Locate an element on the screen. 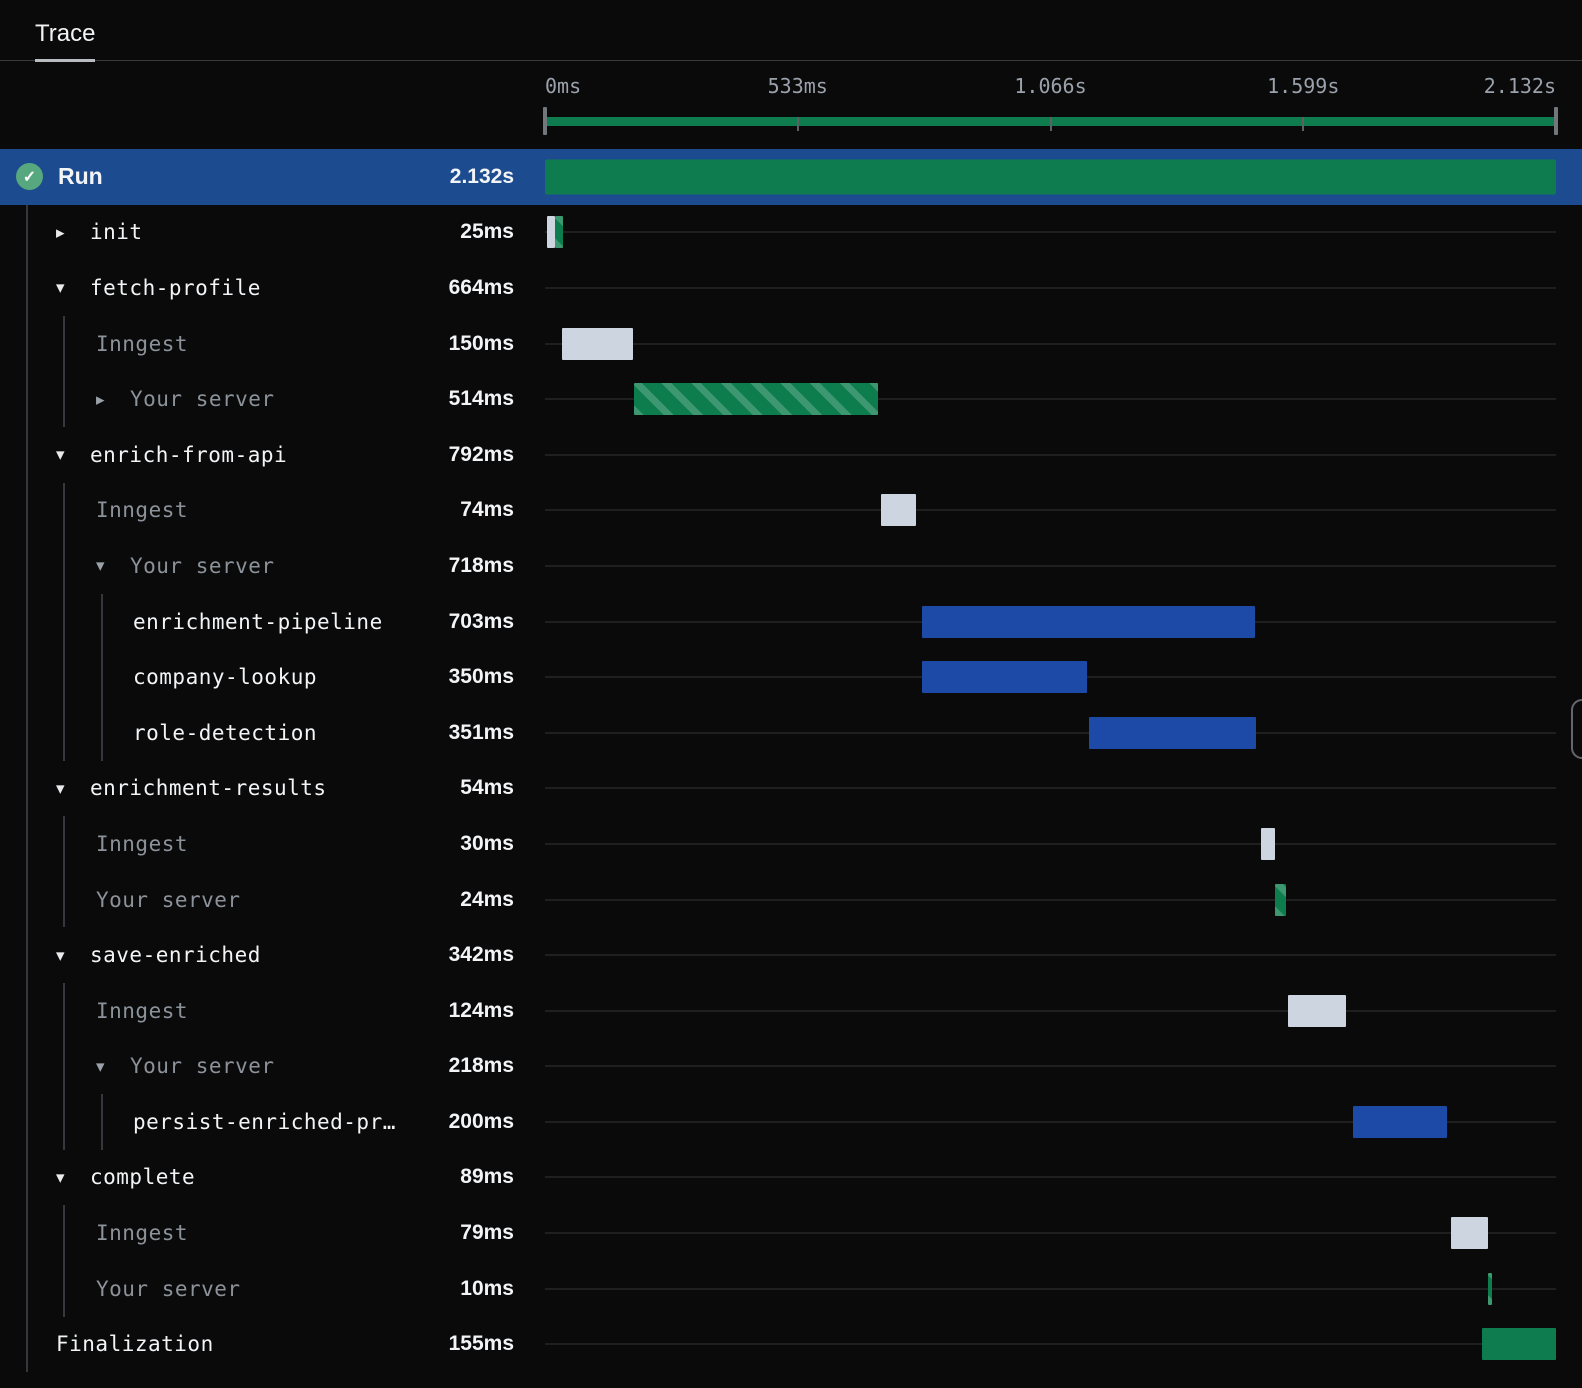 This screenshot has width=1582, height=1388. status-success-icon: ✓ is located at coordinates (29, 177).